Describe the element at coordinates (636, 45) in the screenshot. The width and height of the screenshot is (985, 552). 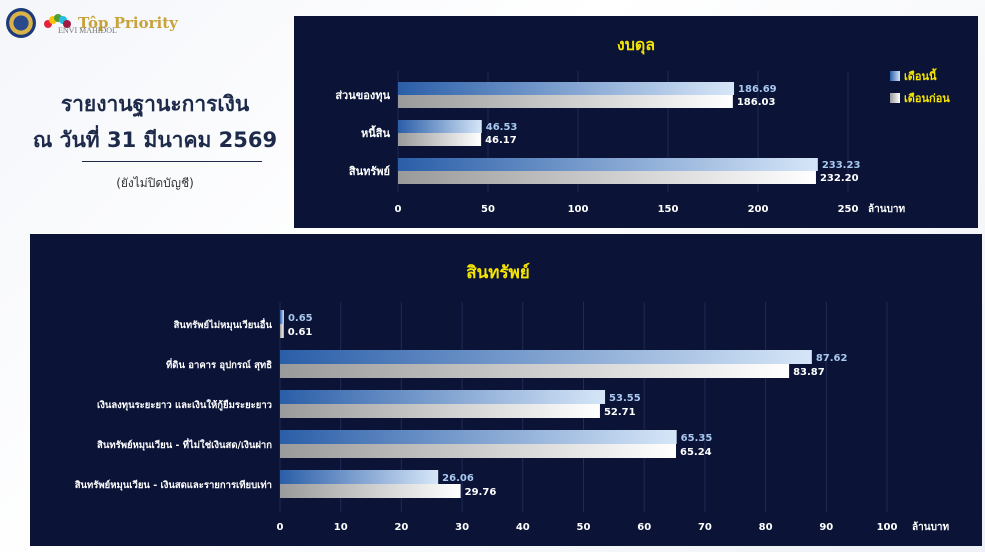
I see `chart-title: งบดุล` at that location.